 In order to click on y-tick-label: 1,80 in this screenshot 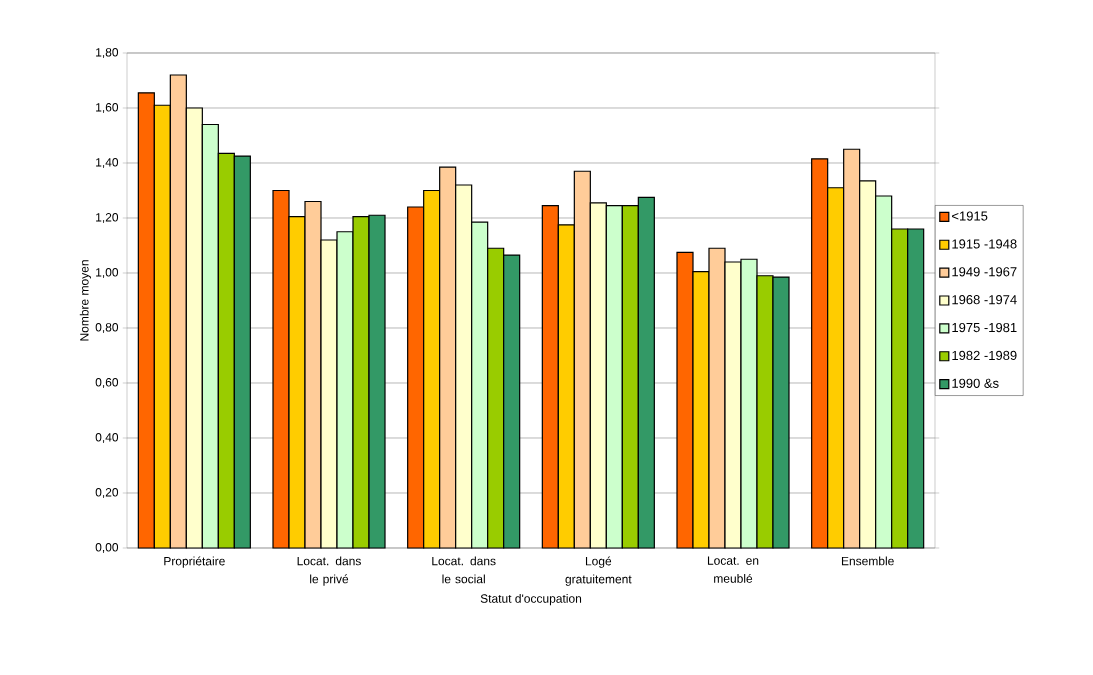, I will do `click(107, 53)`.